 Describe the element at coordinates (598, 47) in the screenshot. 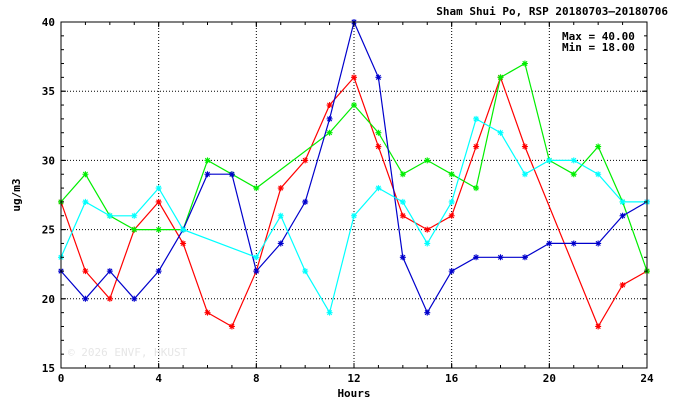

I see `min-label: Min = 18.00` at that location.